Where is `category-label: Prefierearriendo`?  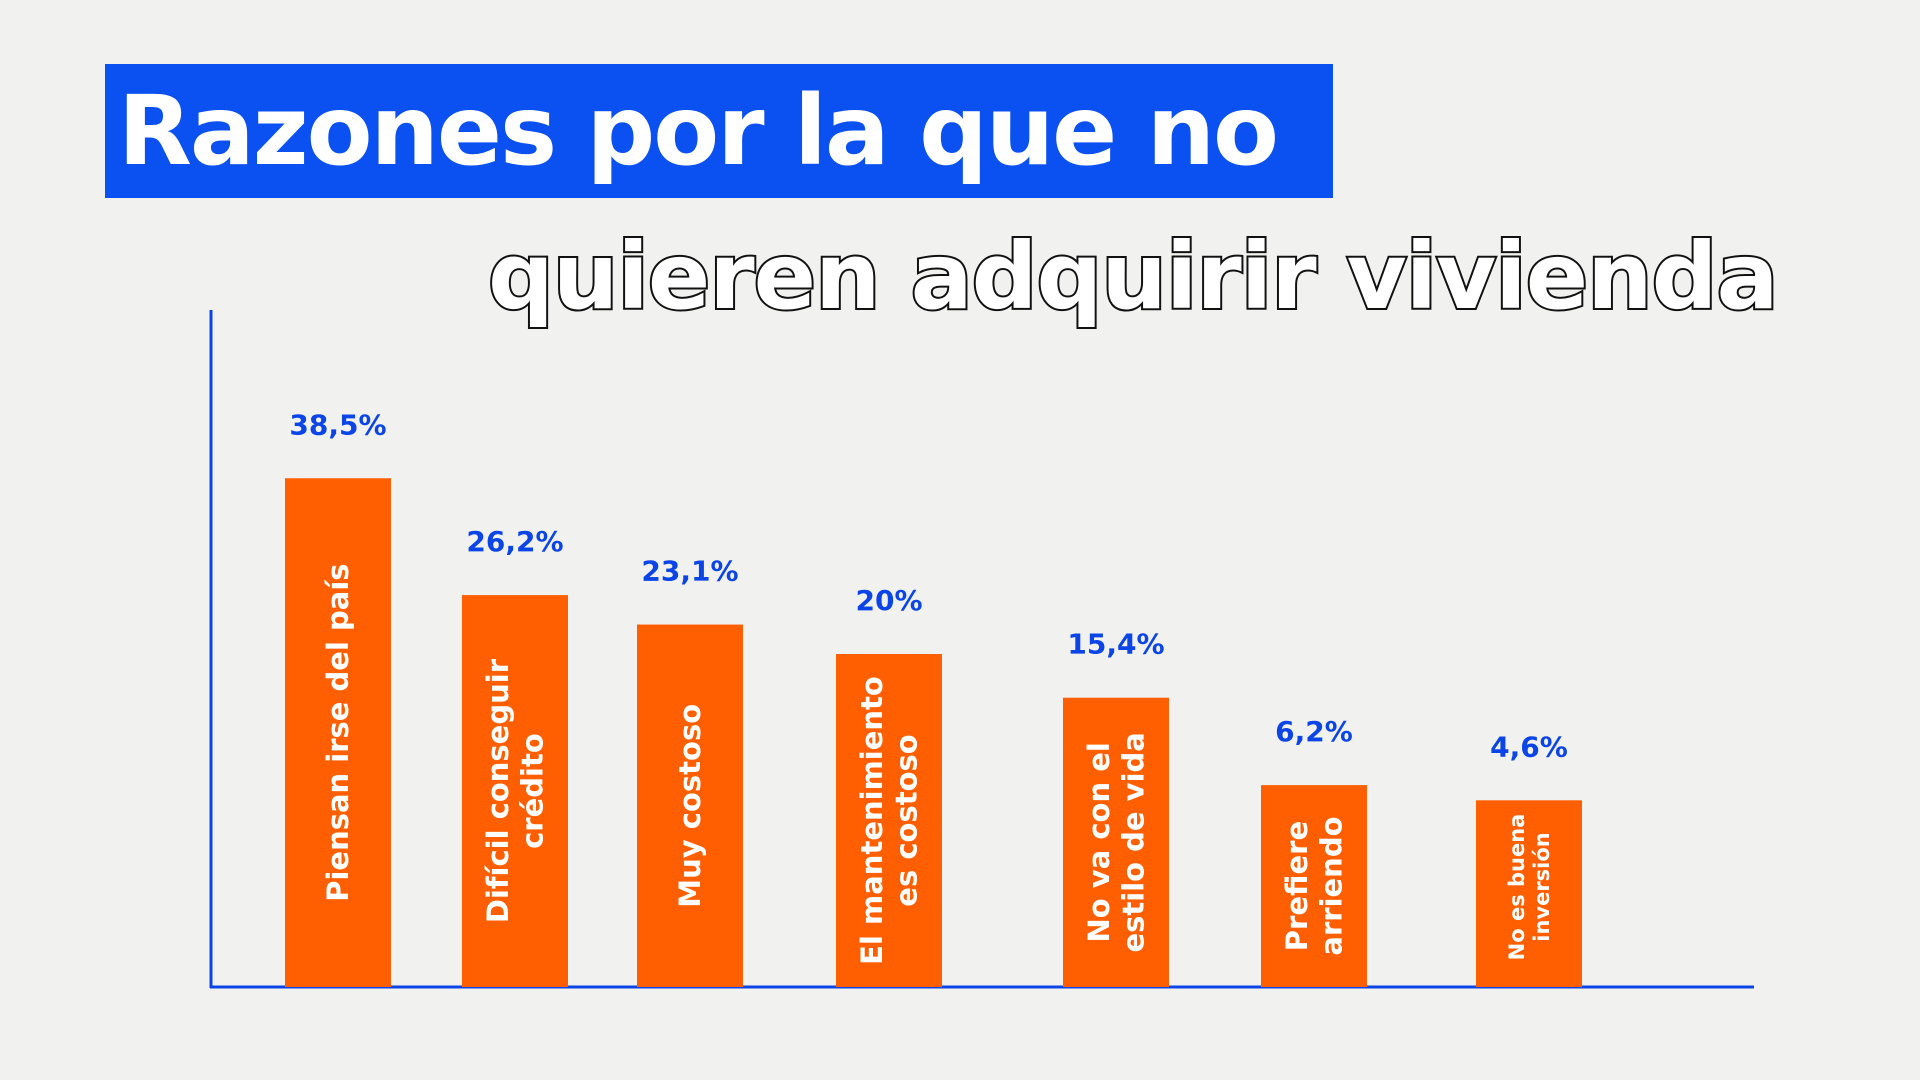 category-label: Prefierearriendo is located at coordinates (1314, 885).